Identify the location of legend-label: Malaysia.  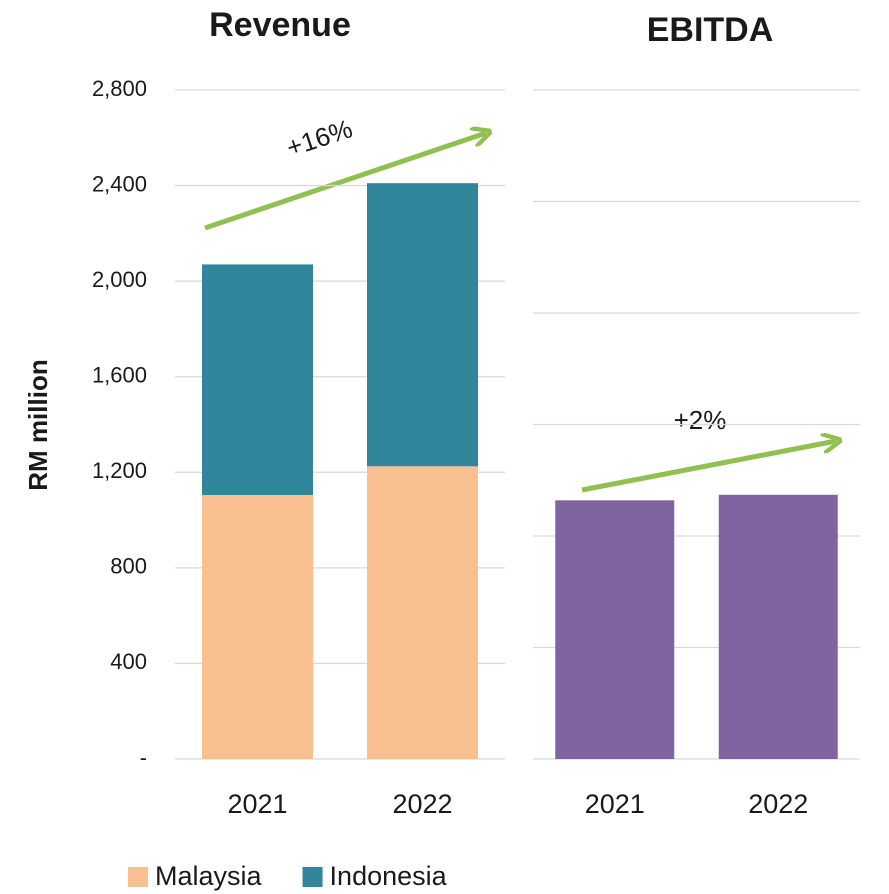
(209, 876).